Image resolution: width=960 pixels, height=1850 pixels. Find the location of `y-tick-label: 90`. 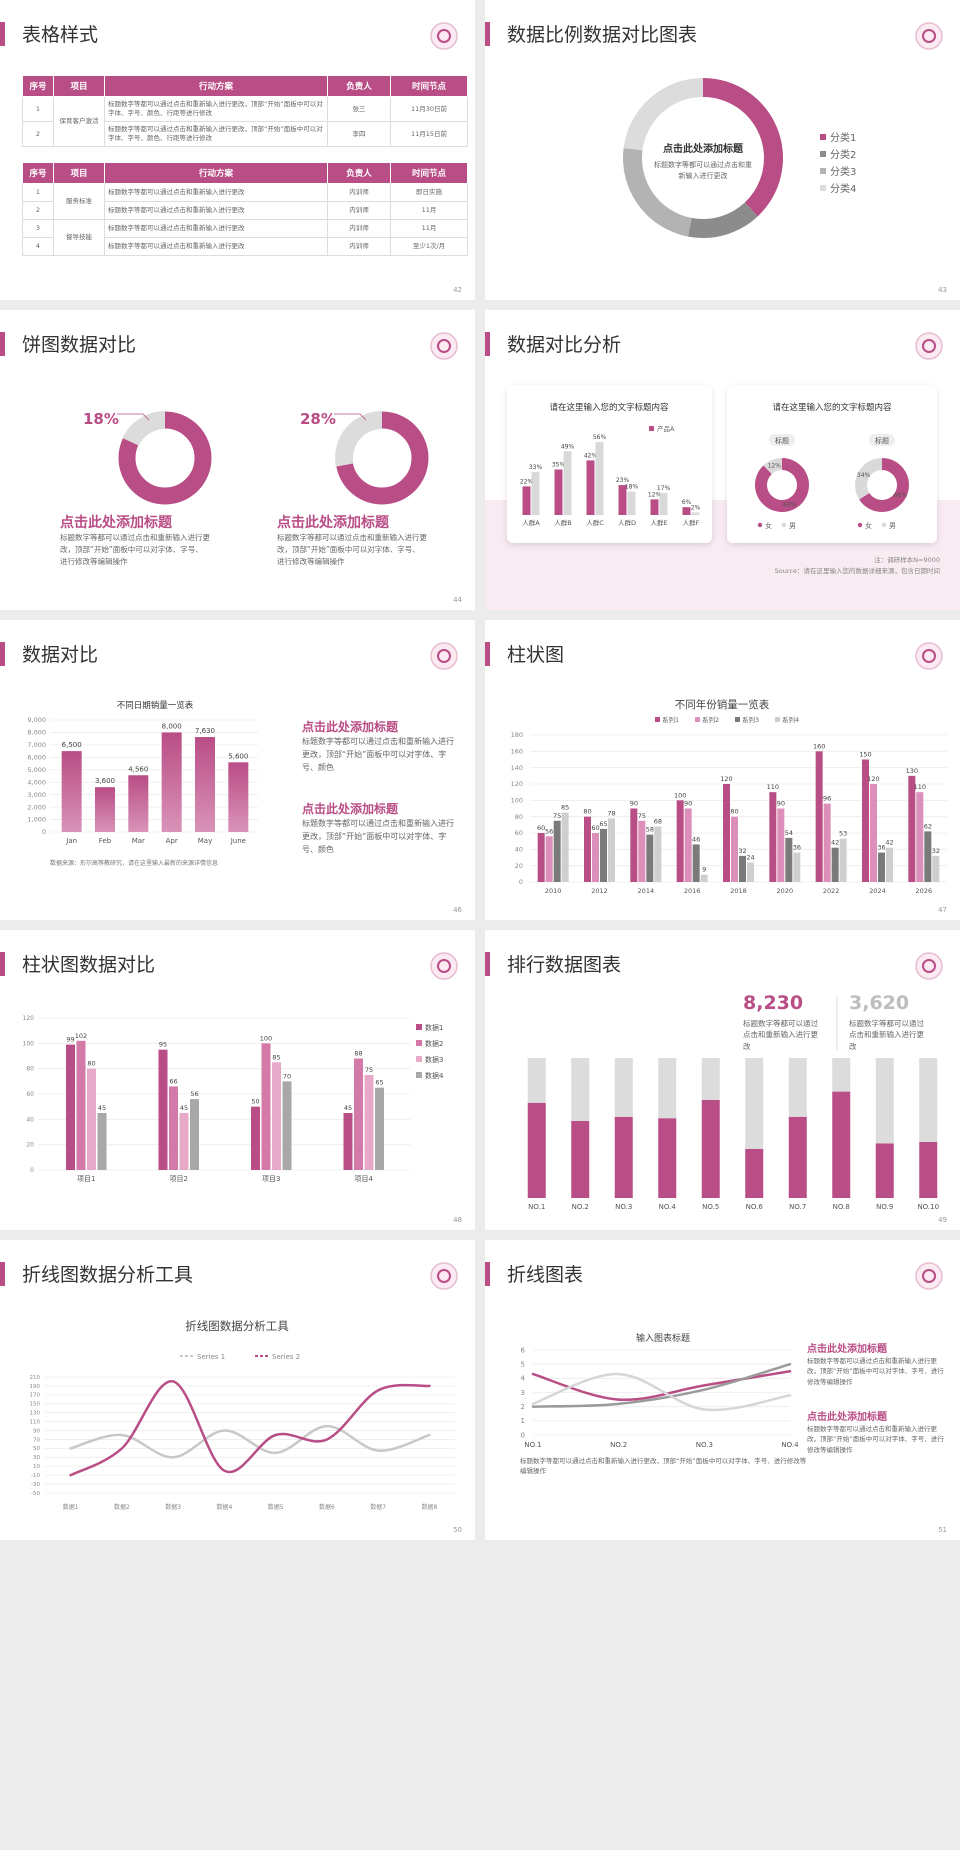

y-tick-label: 90 is located at coordinates (36, 1431).